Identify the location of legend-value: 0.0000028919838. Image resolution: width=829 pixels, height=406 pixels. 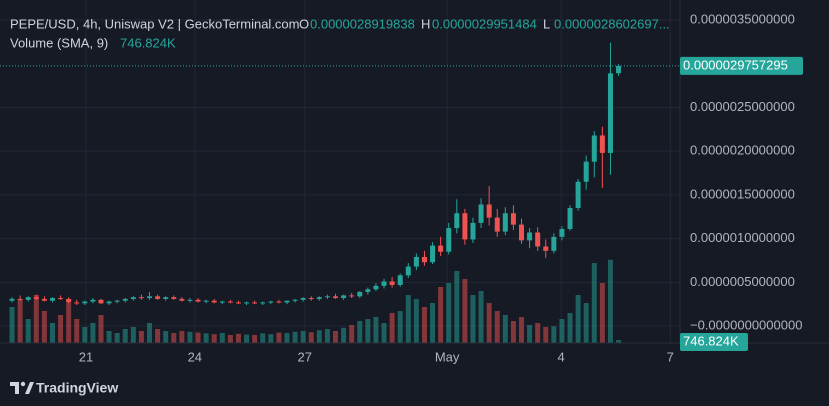
(362, 23).